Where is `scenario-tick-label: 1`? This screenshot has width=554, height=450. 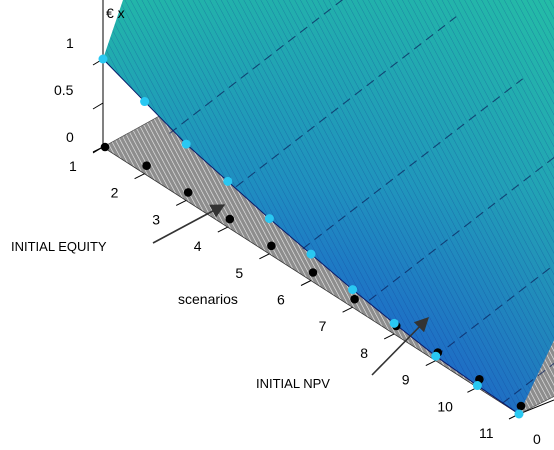
scenario-tick-label: 1 is located at coordinates (73, 166).